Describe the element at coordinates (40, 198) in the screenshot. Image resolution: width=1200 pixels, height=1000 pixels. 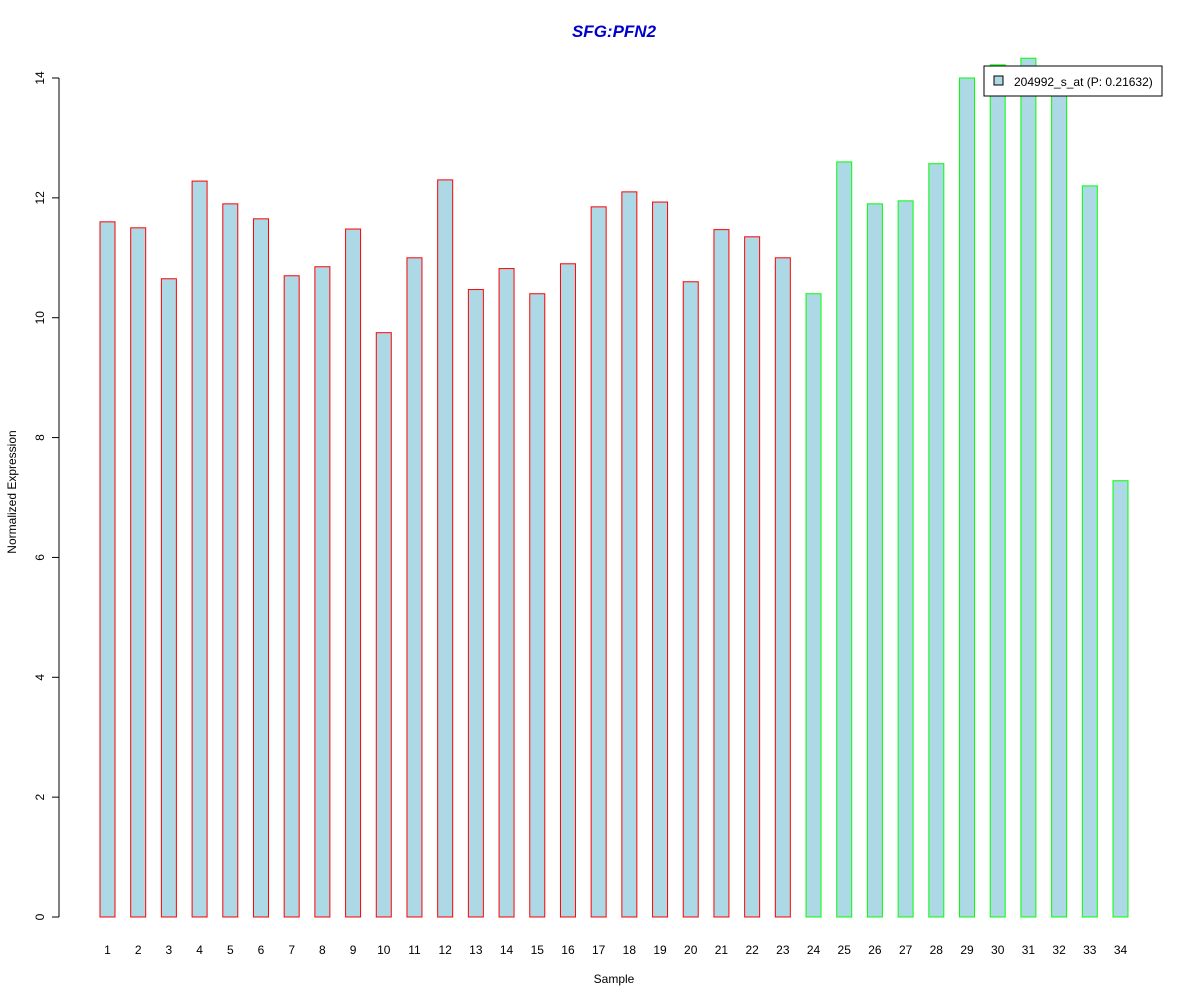
I see `y-tick-label: 12` at that location.